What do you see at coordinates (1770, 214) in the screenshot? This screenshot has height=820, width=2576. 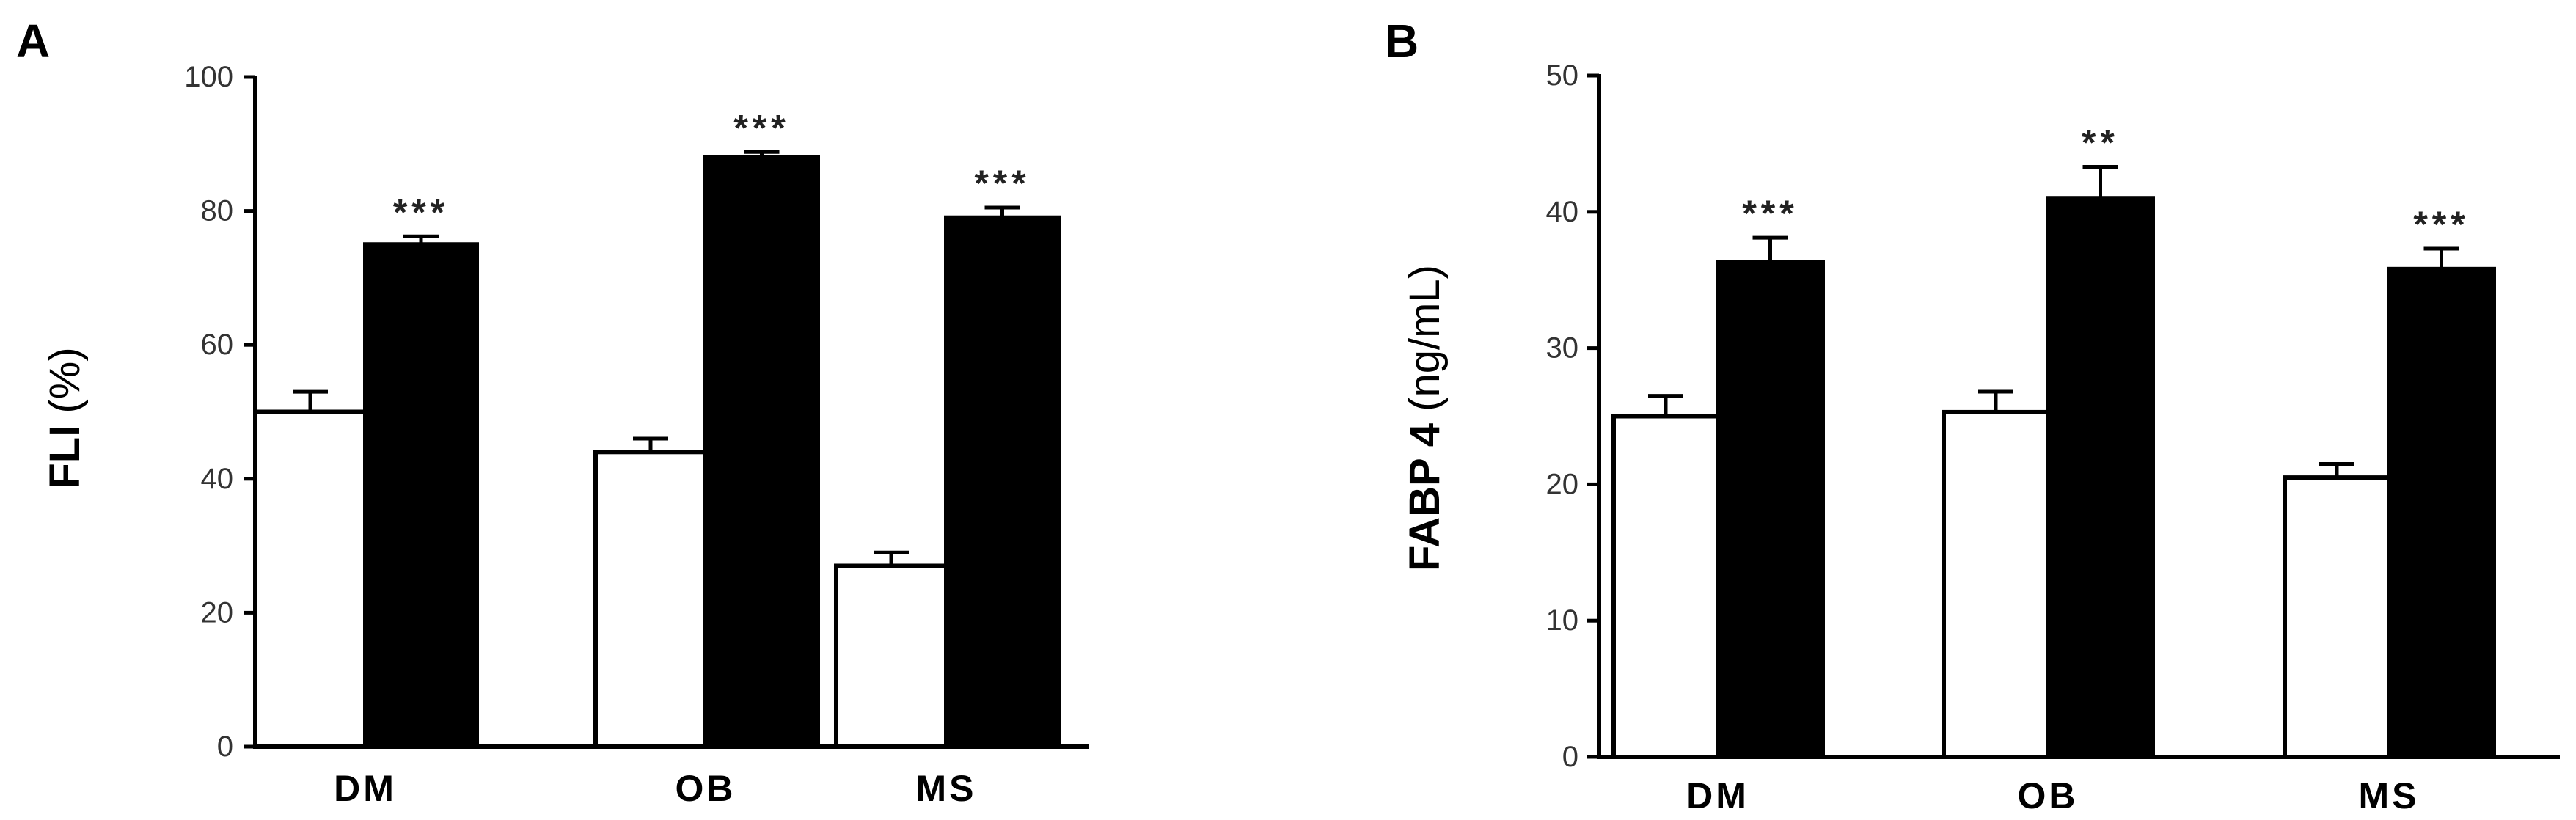 I see `panel-b-significance-dm: ***` at bounding box center [1770, 214].